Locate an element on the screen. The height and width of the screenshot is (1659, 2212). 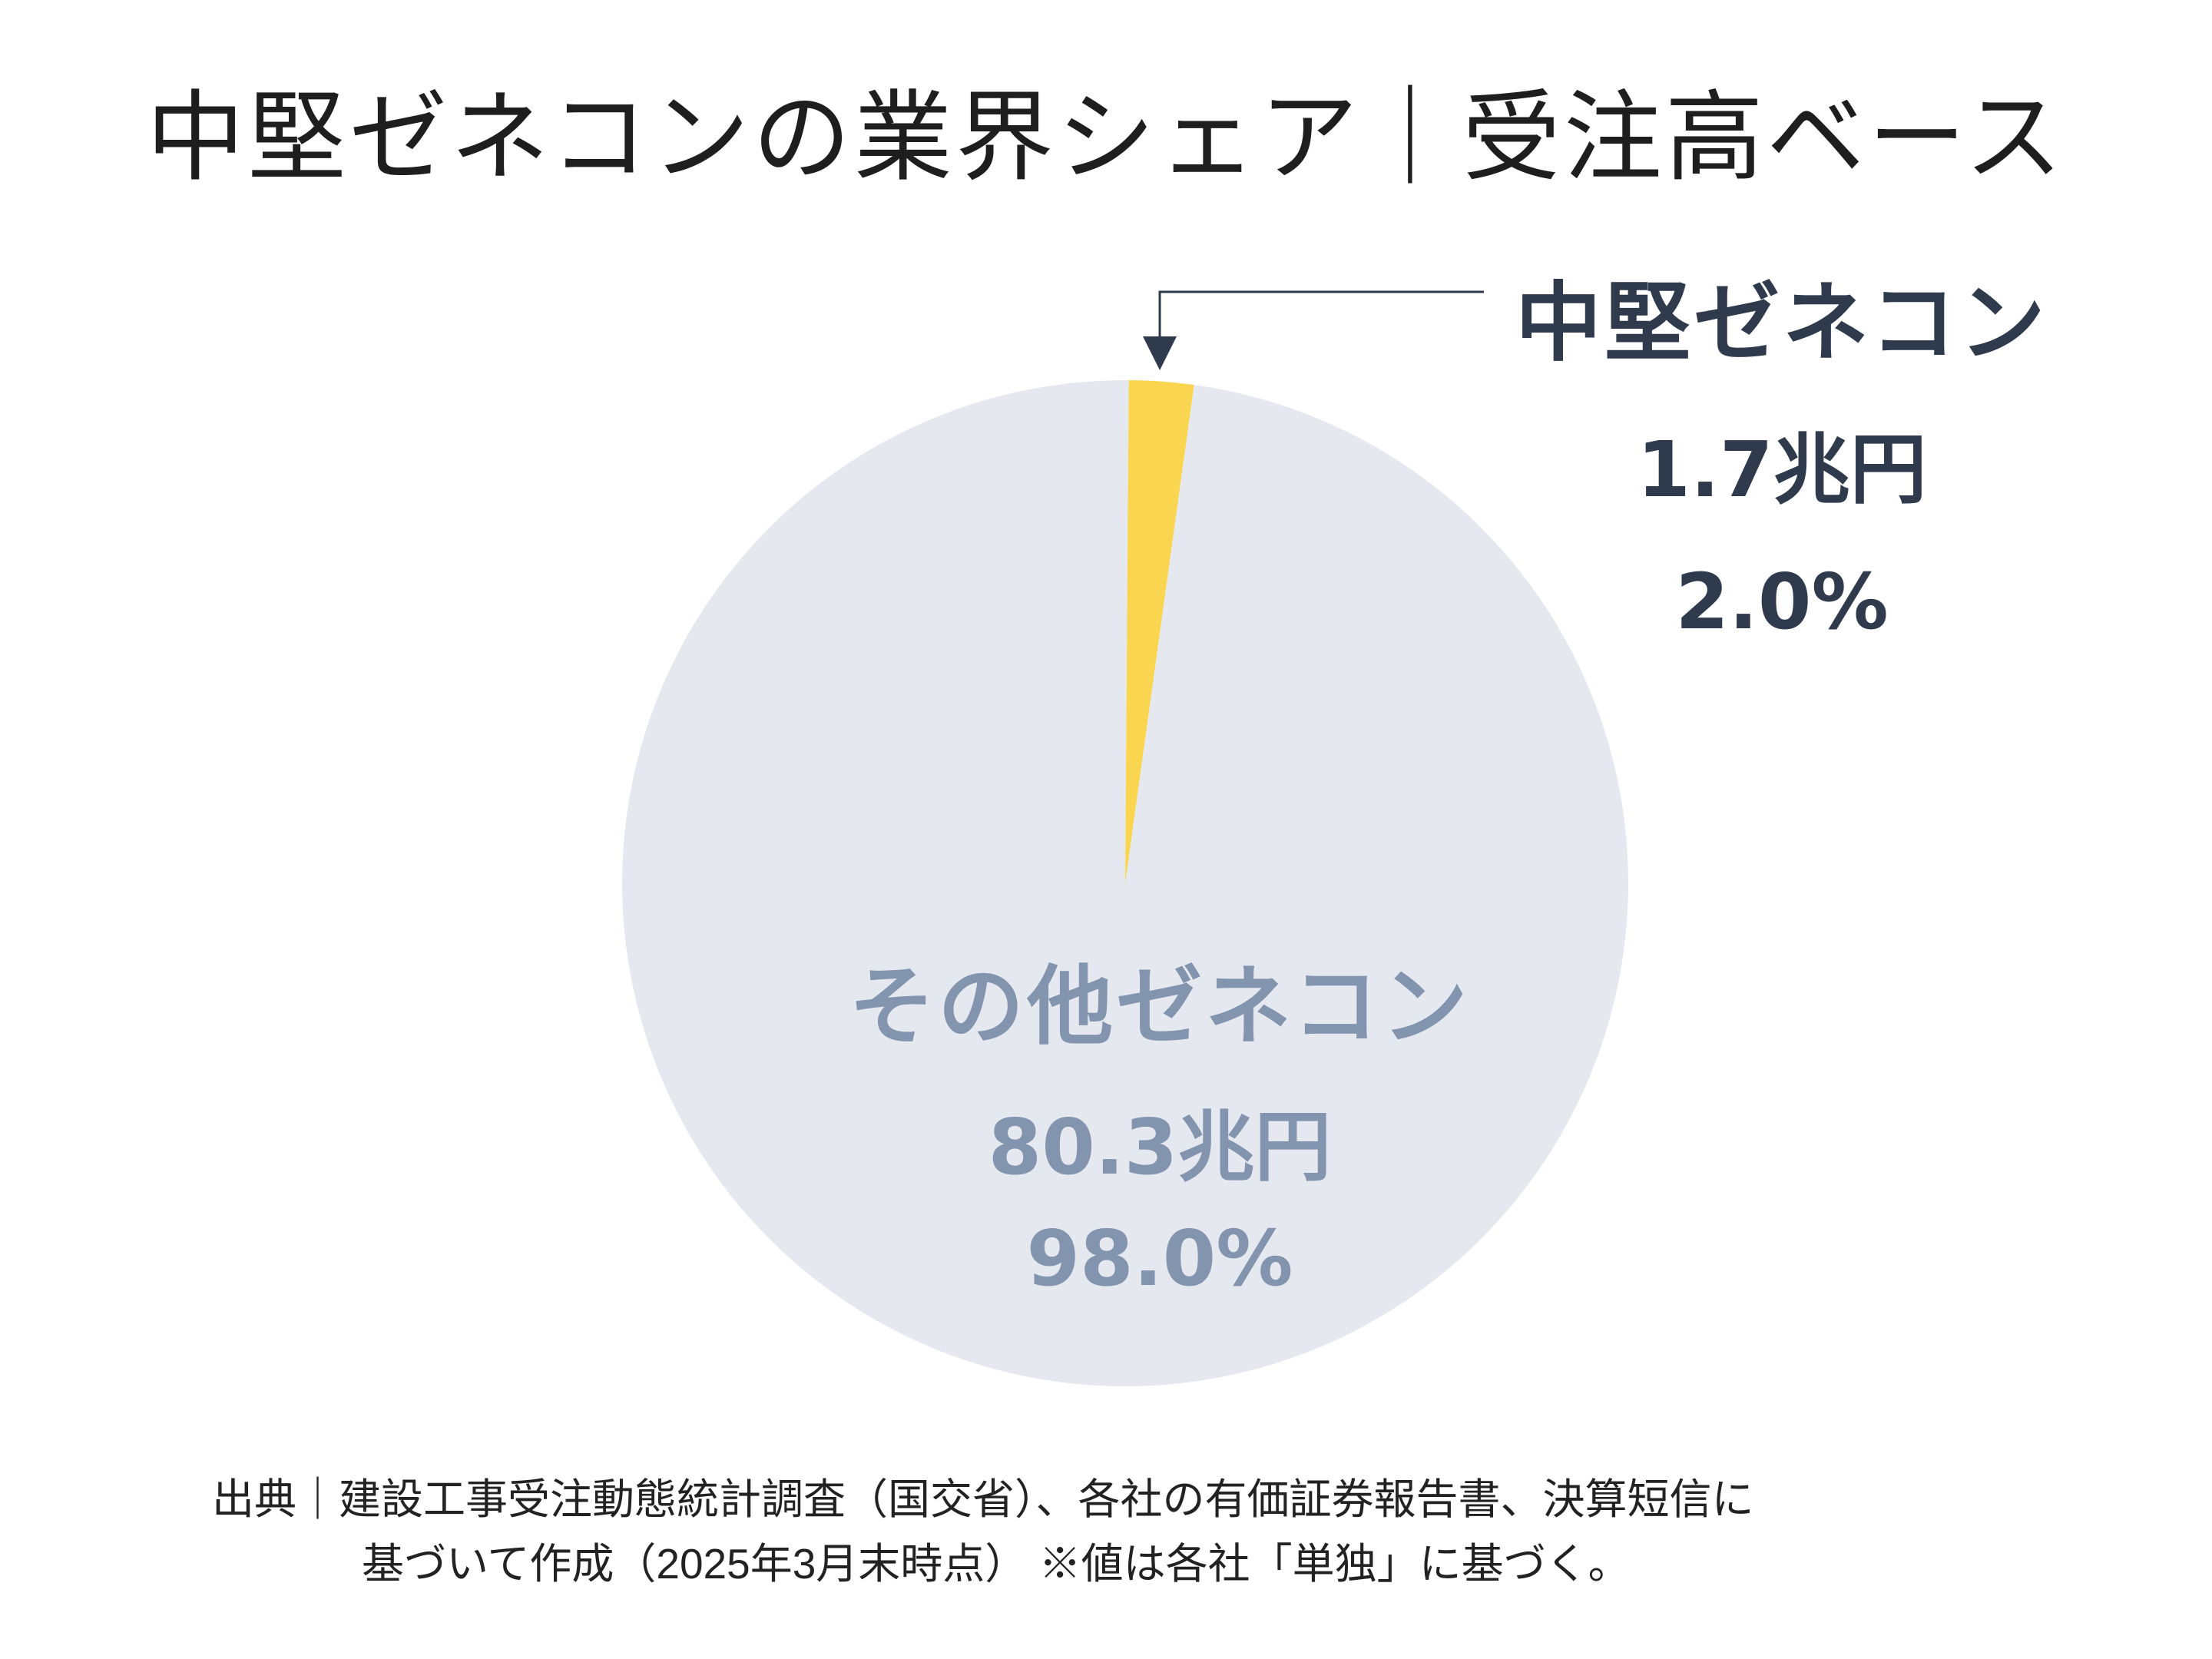
callout-arrow is located at coordinates (1313, 330).